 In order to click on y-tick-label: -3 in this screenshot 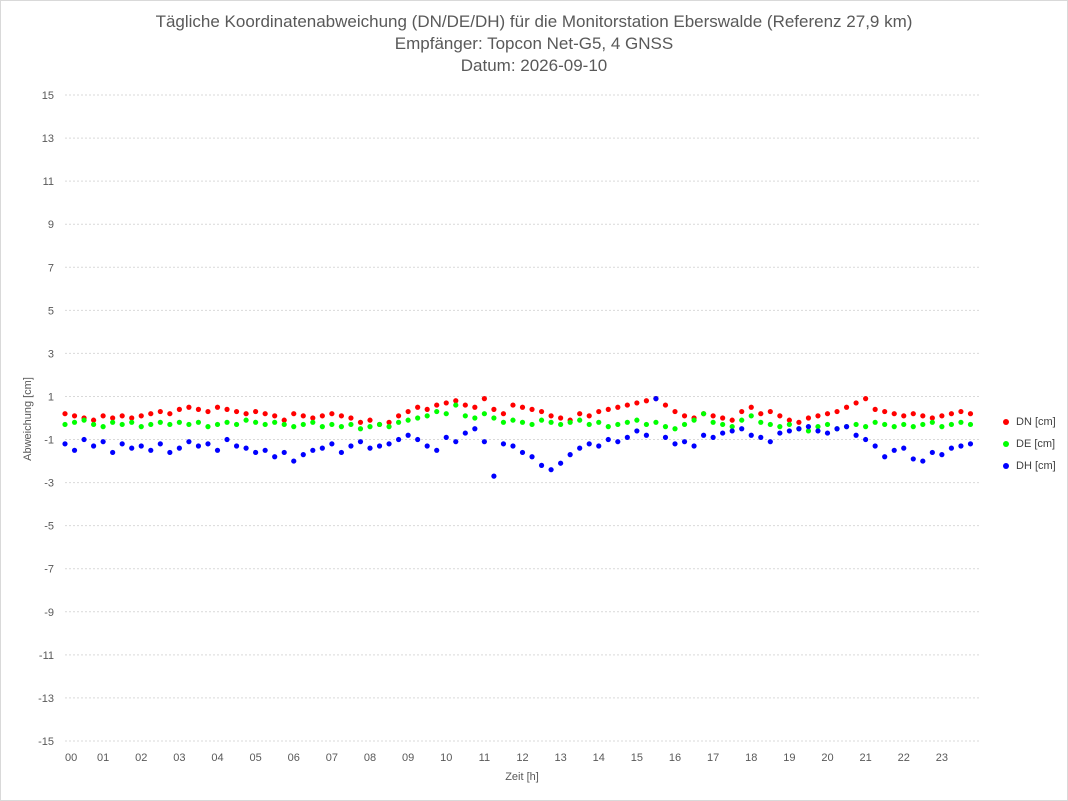, I will do `click(49, 484)`.